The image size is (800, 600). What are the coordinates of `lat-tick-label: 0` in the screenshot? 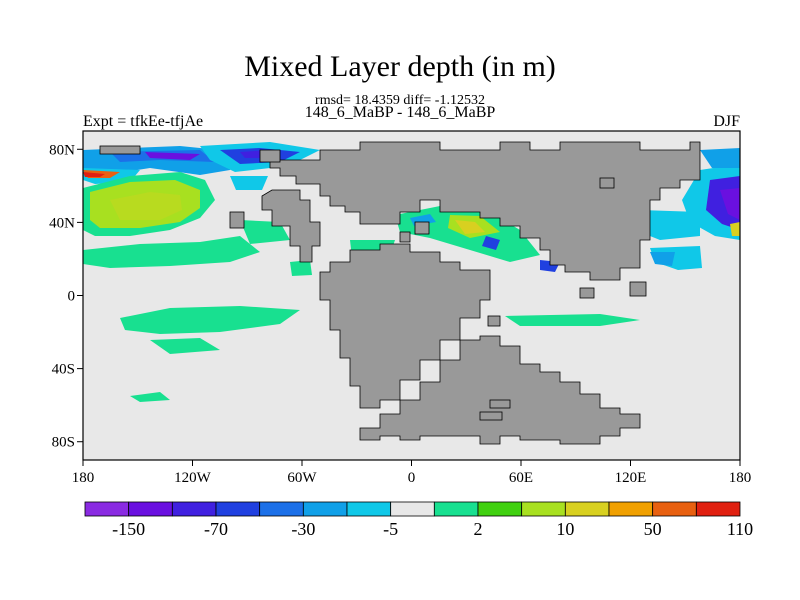 It's located at (72, 297).